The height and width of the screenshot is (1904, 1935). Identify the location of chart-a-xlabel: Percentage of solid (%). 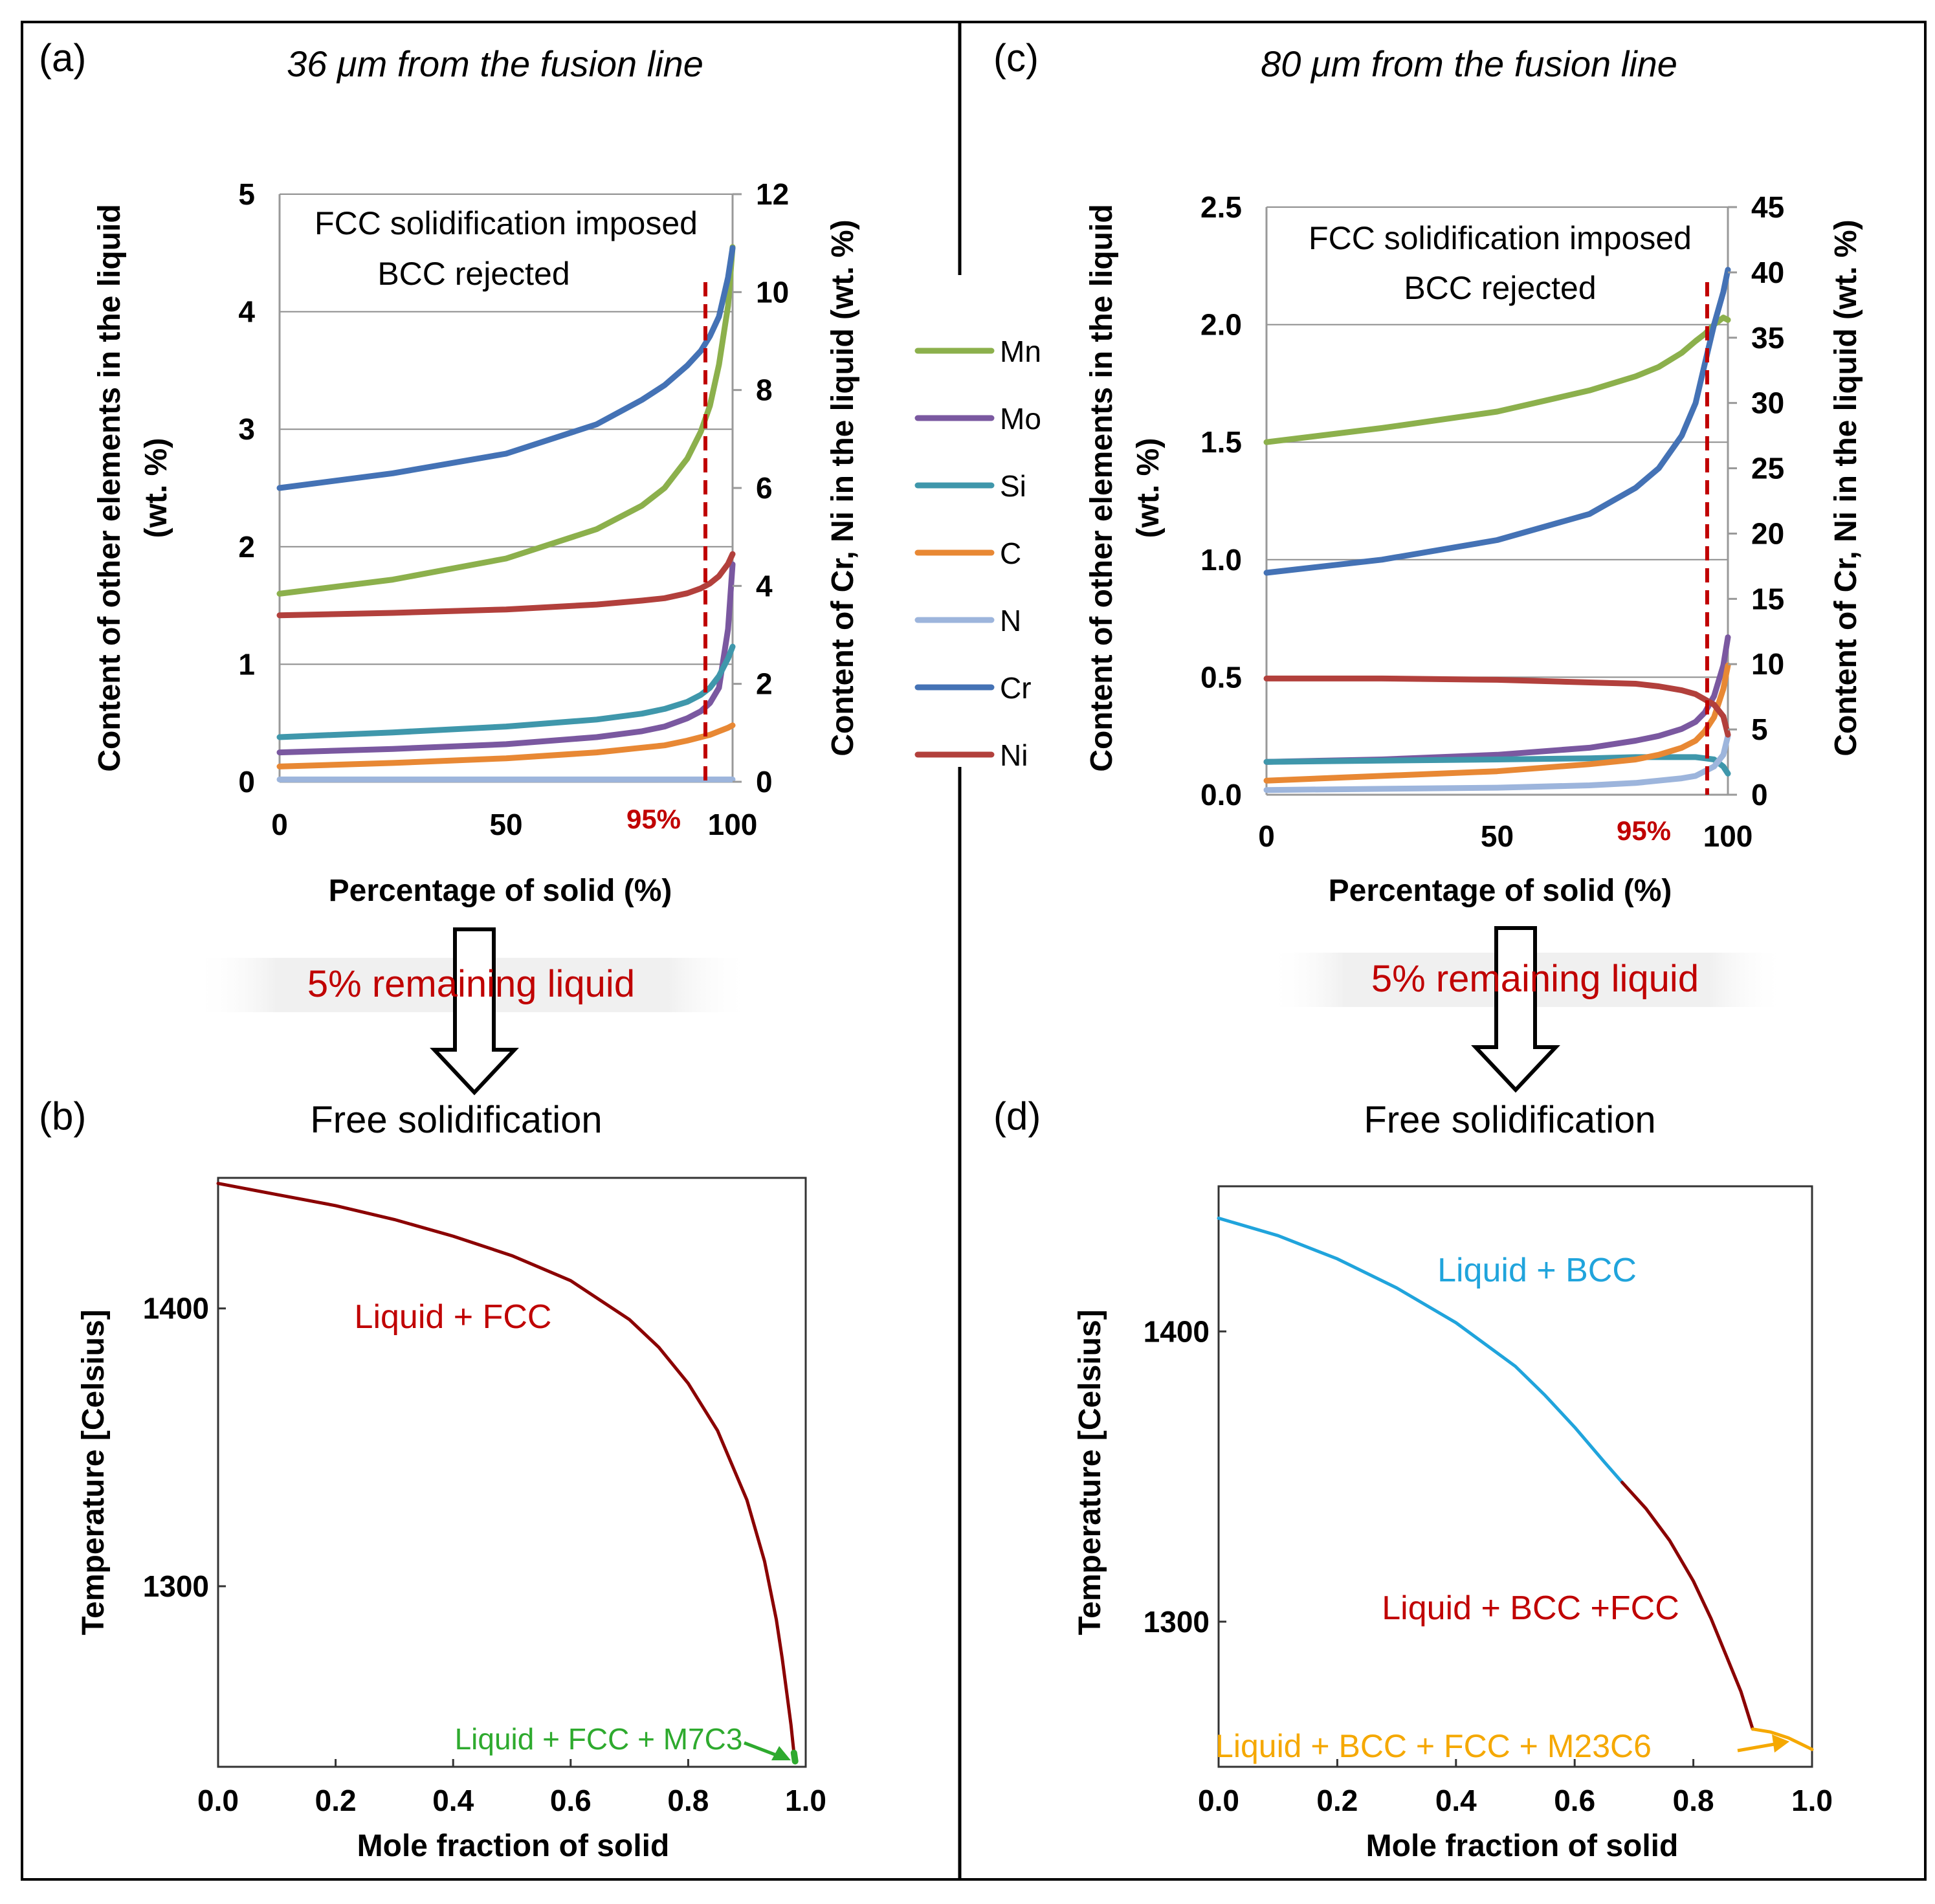
(500, 891).